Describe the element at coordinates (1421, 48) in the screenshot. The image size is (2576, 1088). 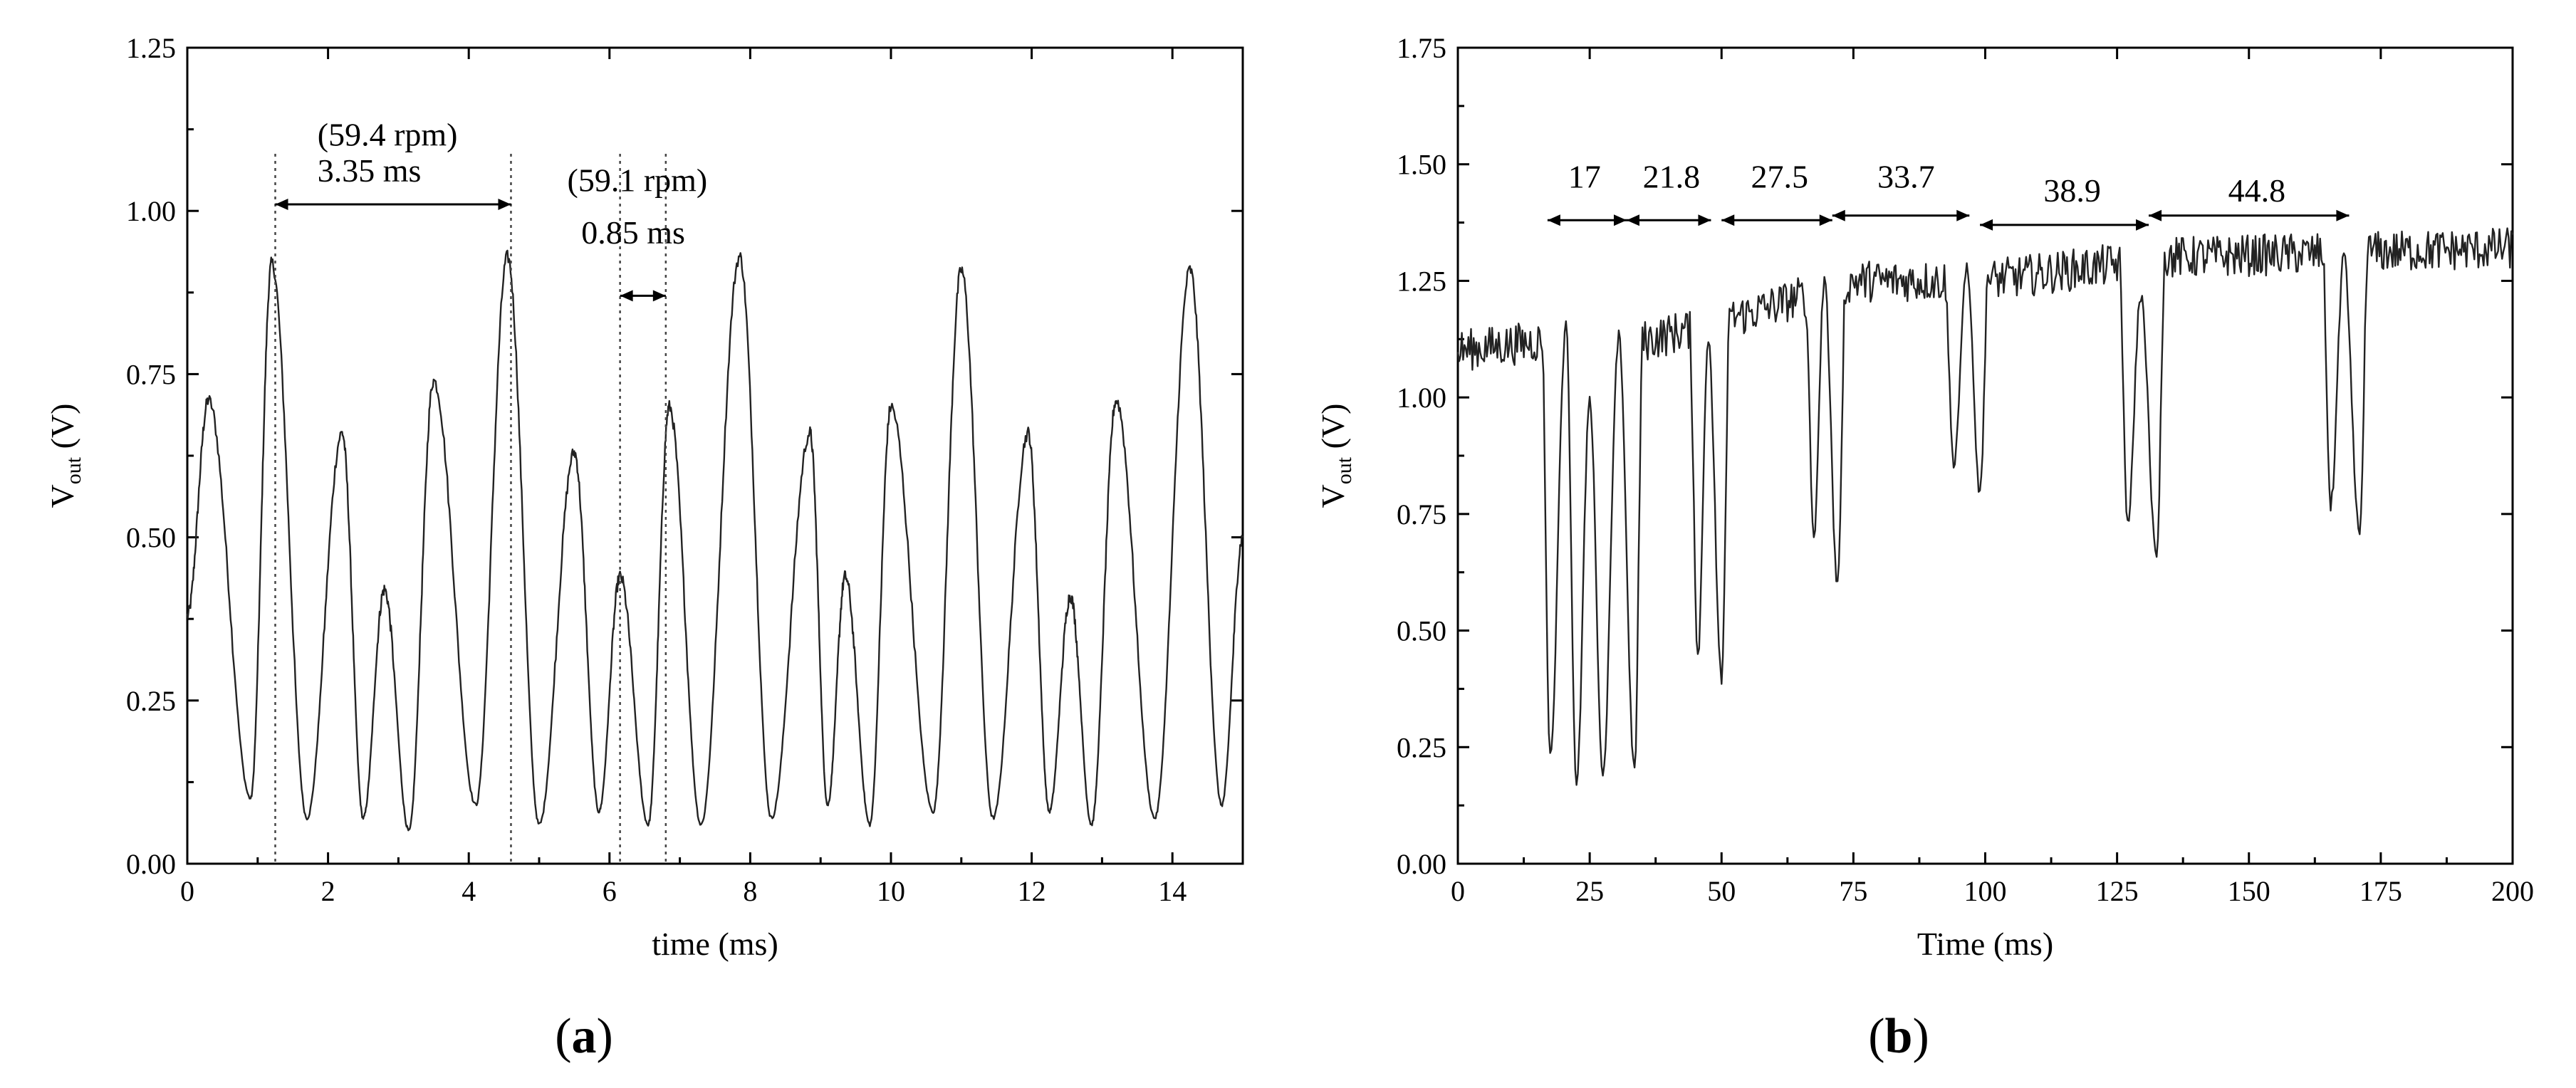
I see `y-tick-label: 1.75` at that location.